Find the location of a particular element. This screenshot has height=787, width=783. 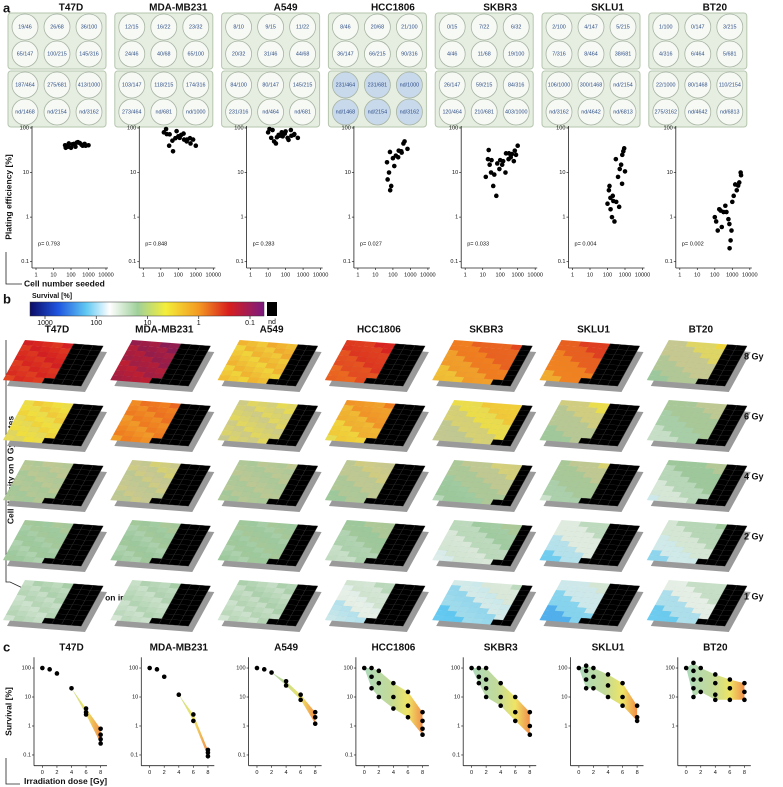

well-label: 40/68 is located at coordinates (164, 54).